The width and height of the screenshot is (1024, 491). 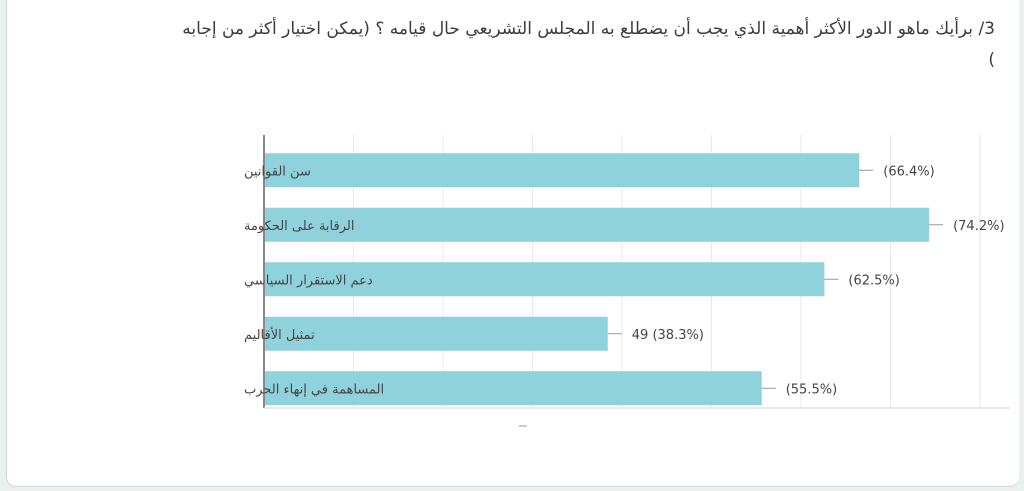 What do you see at coordinates (873, 280) in the screenshot?
I see `data-label: (62.5%)` at bounding box center [873, 280].